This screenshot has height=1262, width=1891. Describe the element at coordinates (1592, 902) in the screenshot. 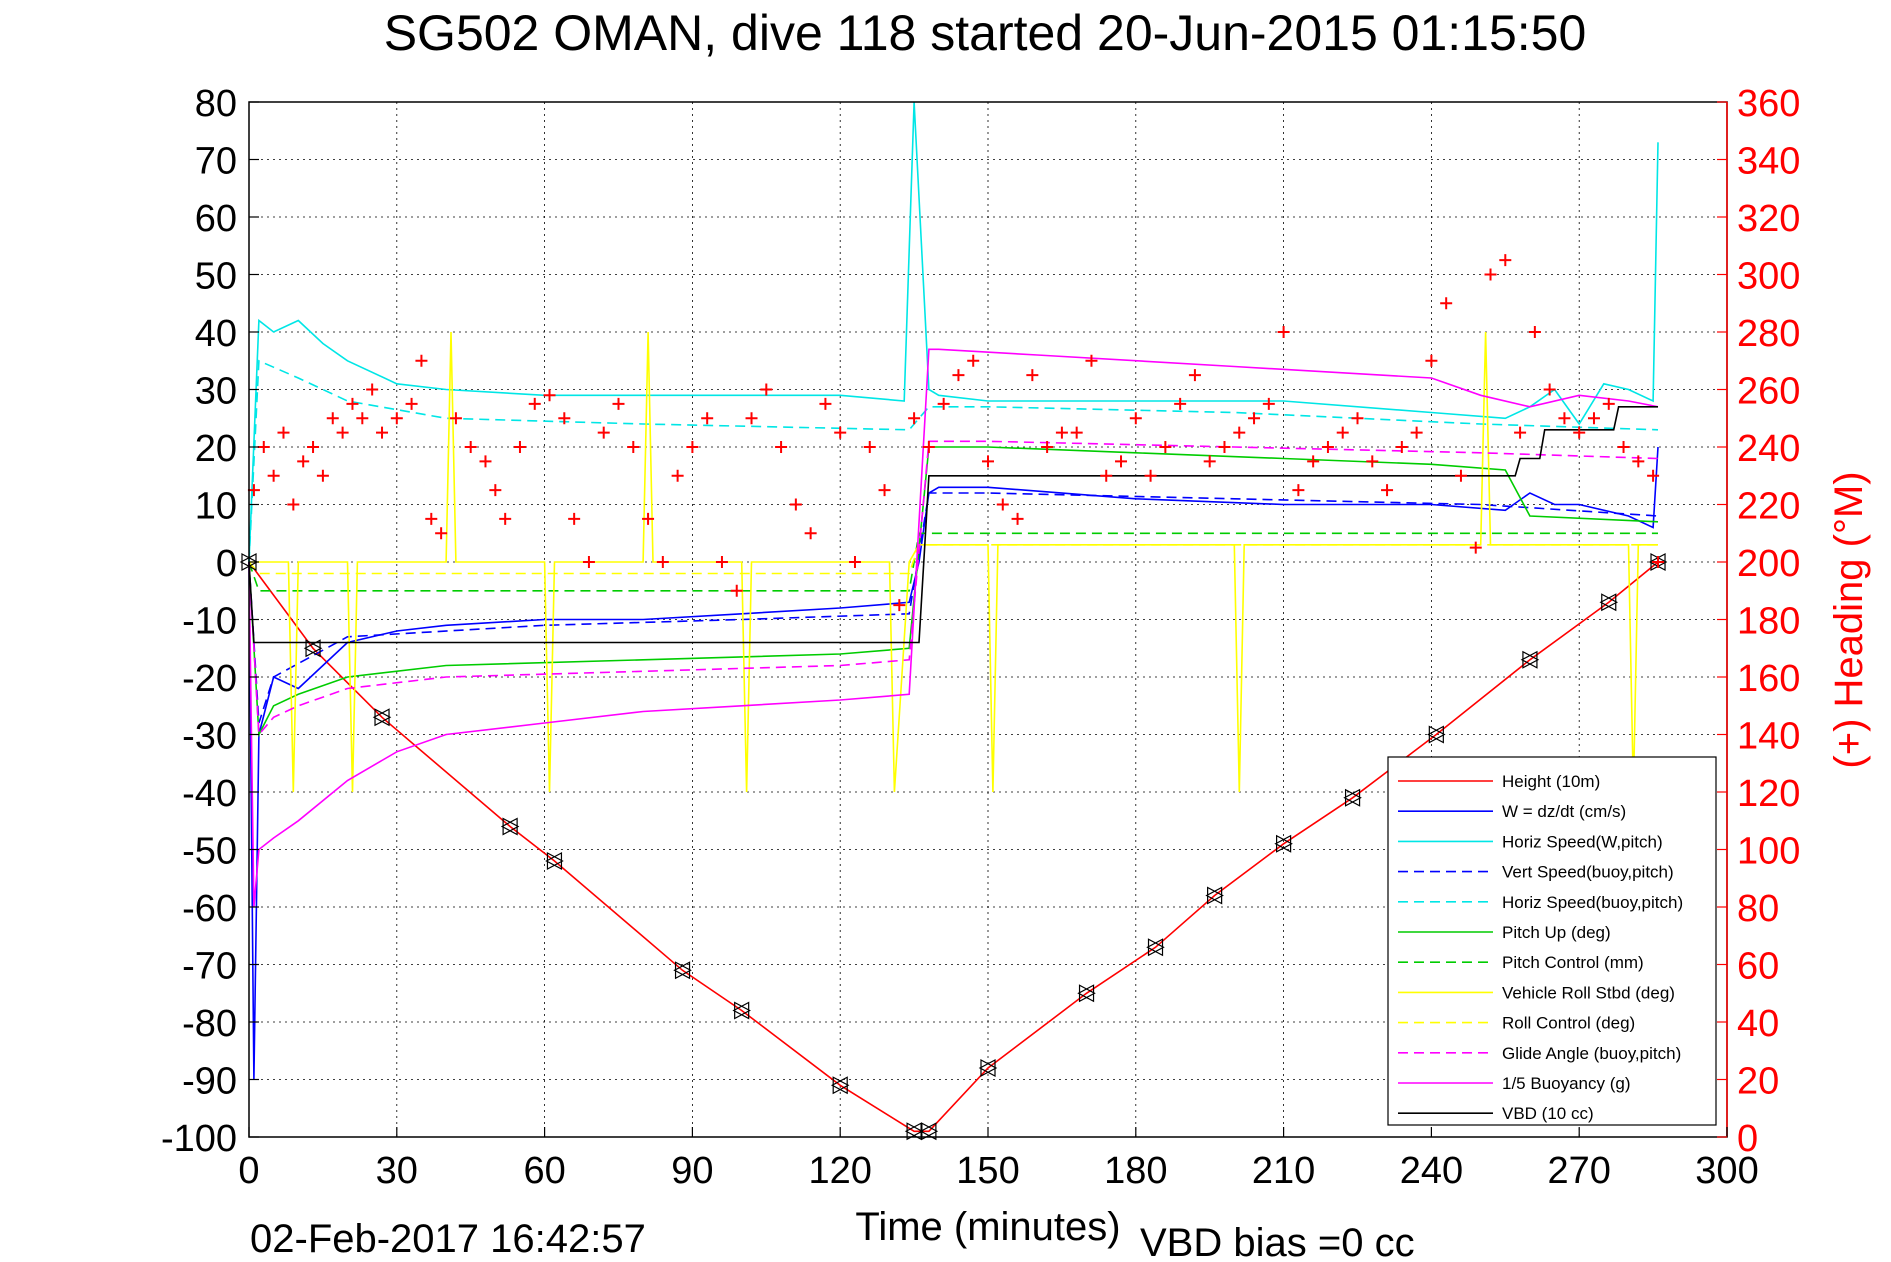

I see `legend-label: Horiz Speed(buoy,pitch)` at that location.